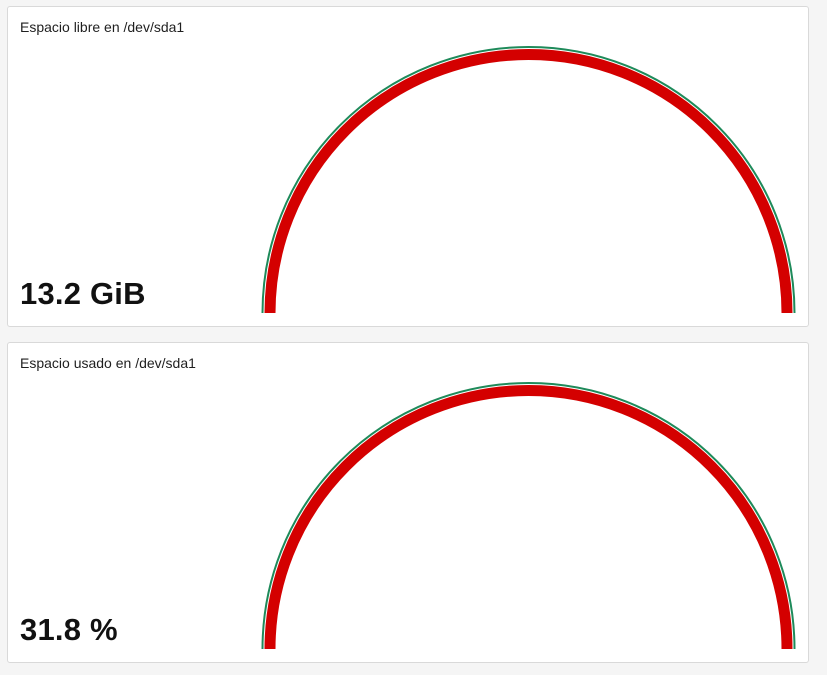 The image size is (827, 675). I want to click on gauge-value: 31.8 %, so click(69, 629).